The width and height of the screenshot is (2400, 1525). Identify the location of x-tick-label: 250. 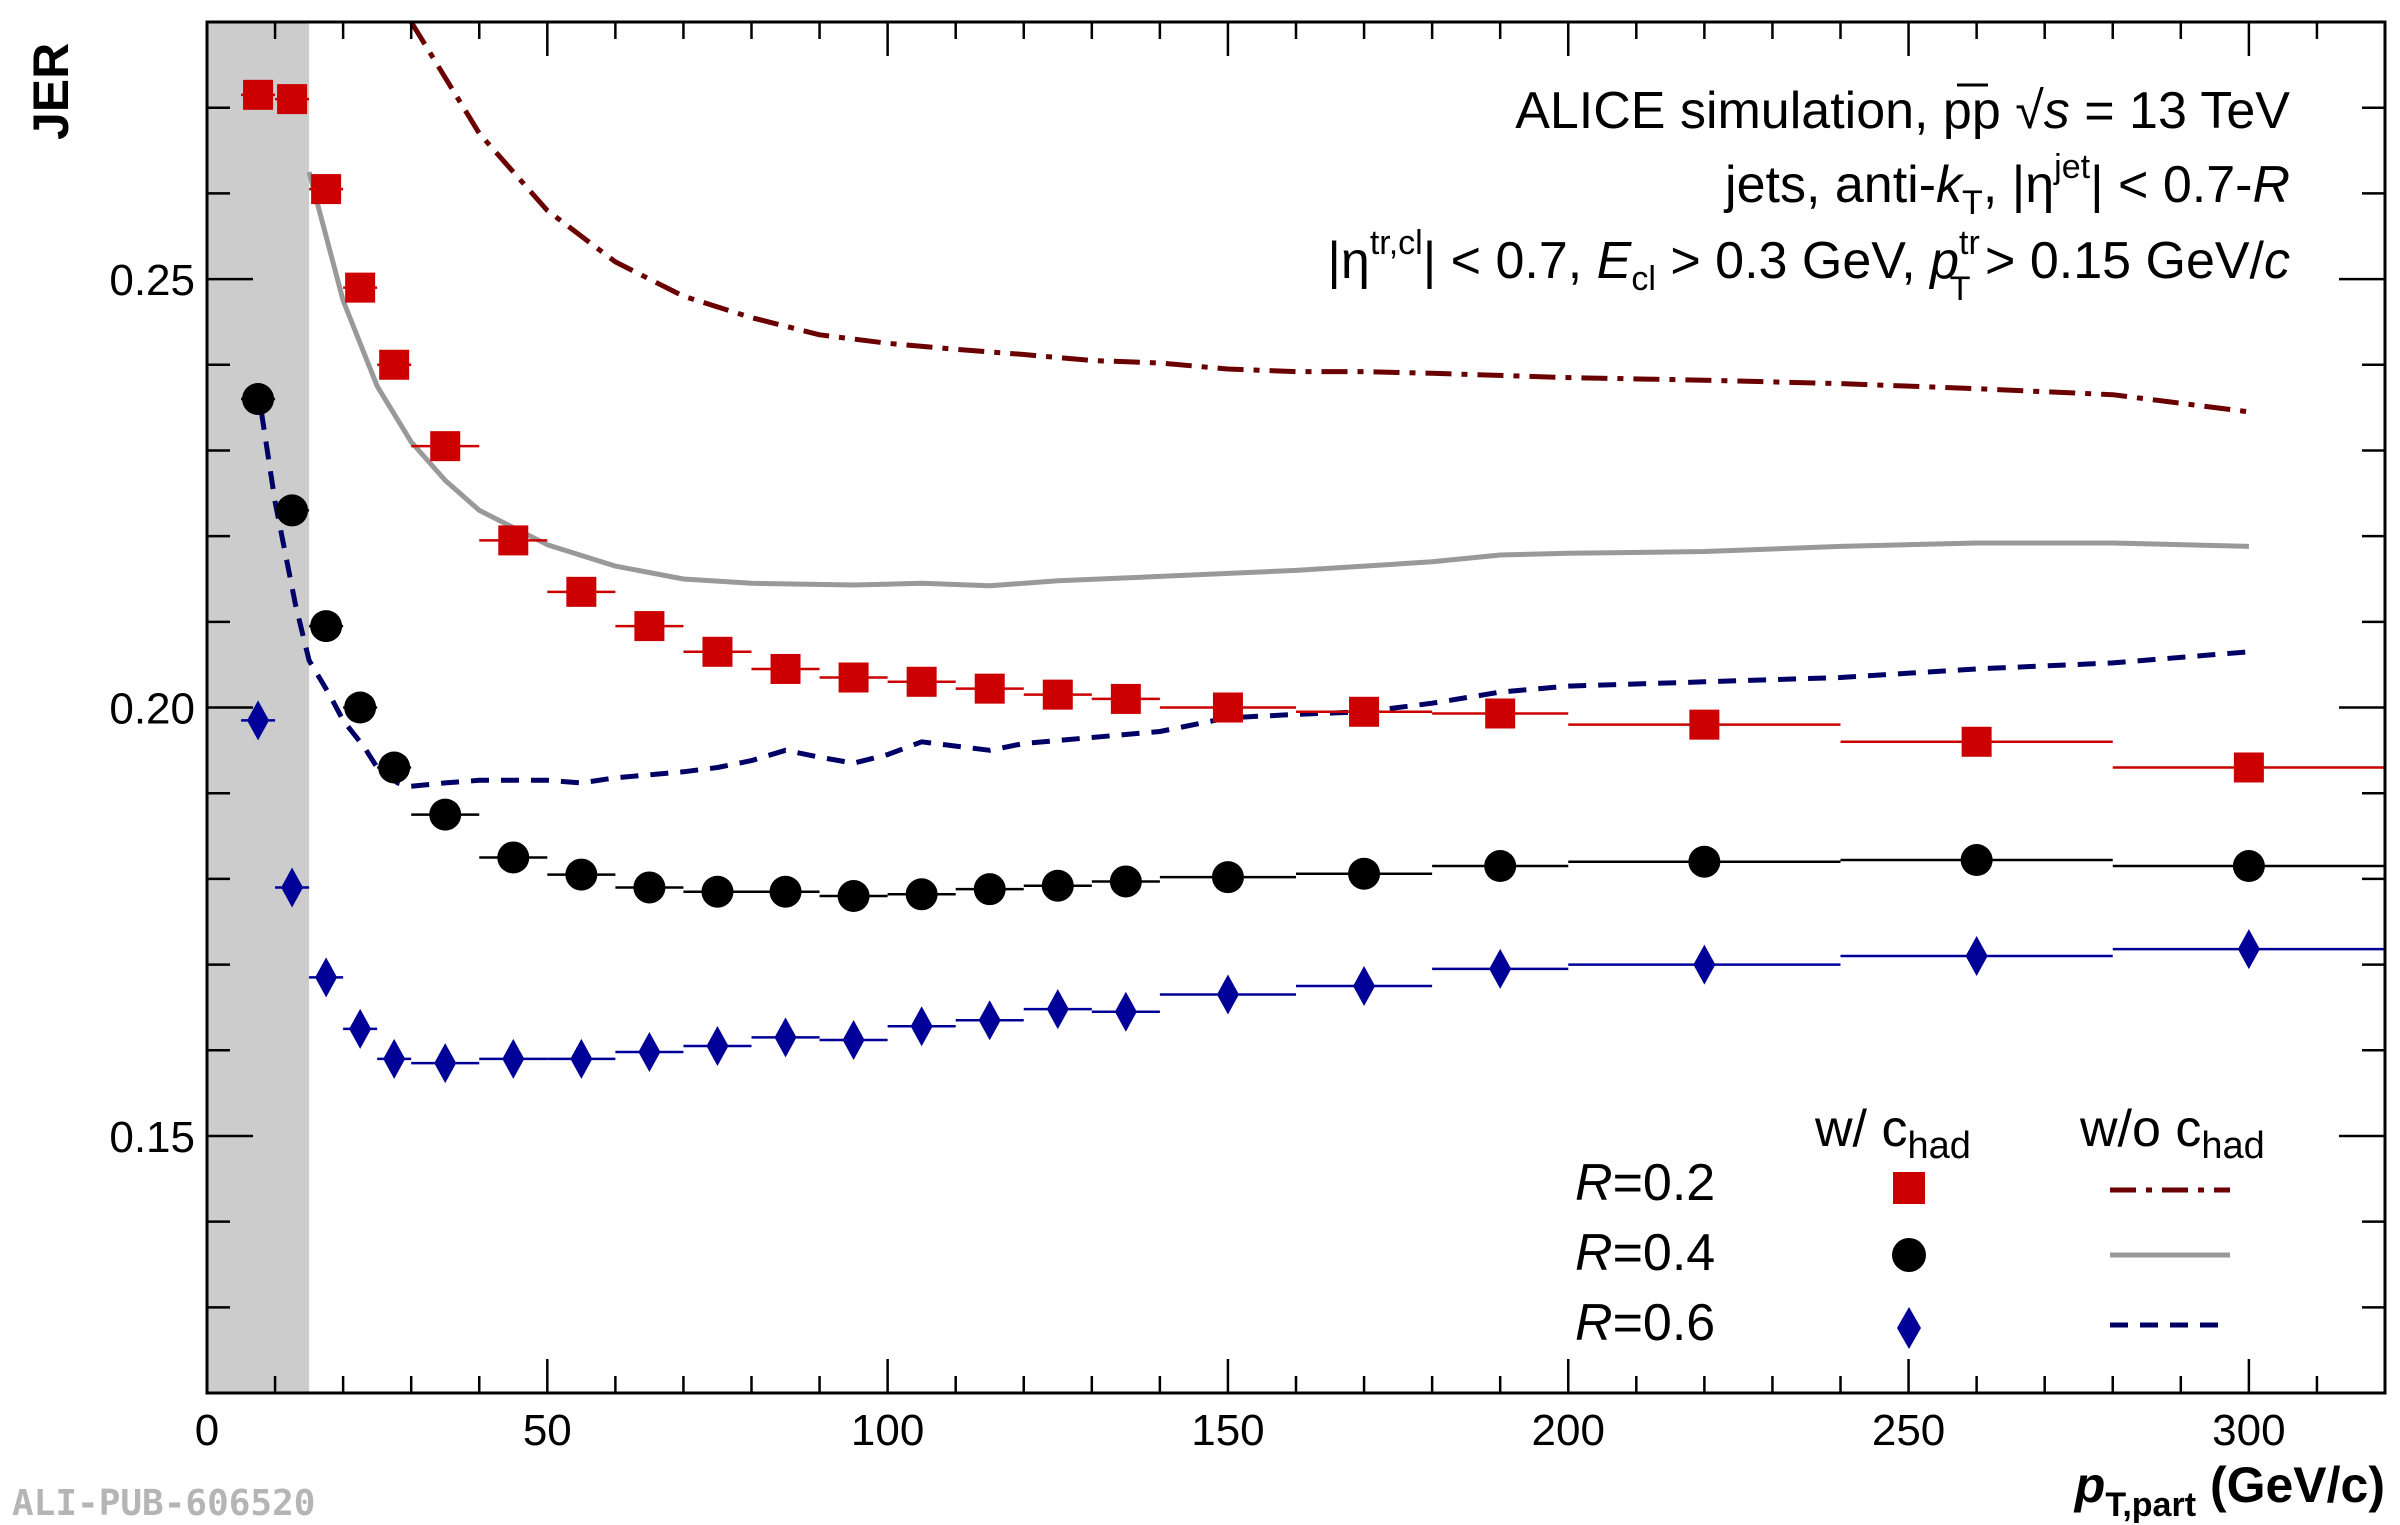
(1908, 1430).